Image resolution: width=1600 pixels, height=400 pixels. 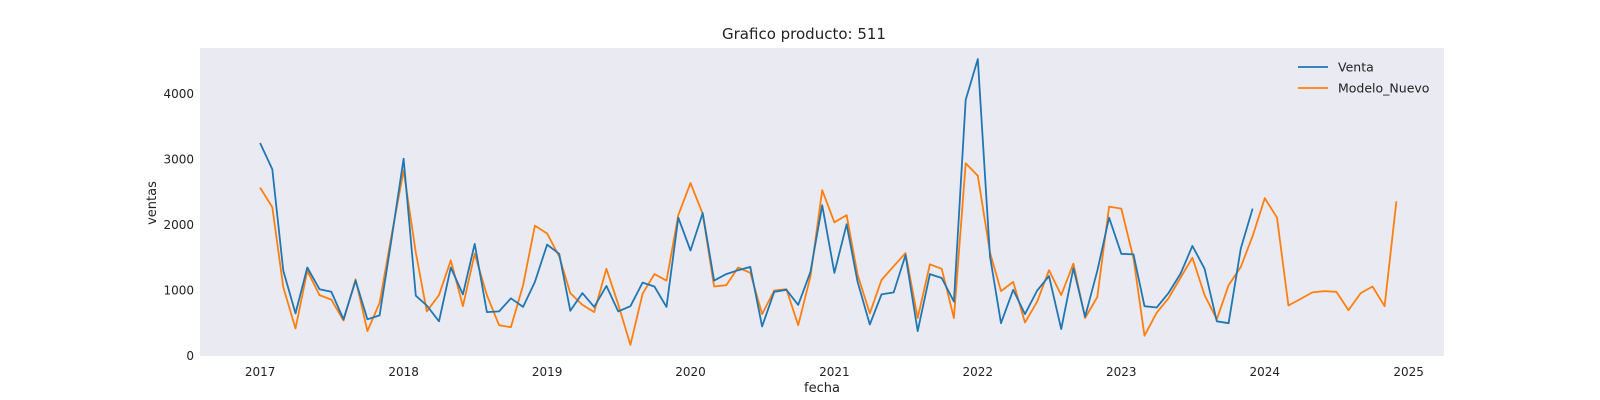 I want to click on x-tick-label: 2017, so click(x=260, y=372).